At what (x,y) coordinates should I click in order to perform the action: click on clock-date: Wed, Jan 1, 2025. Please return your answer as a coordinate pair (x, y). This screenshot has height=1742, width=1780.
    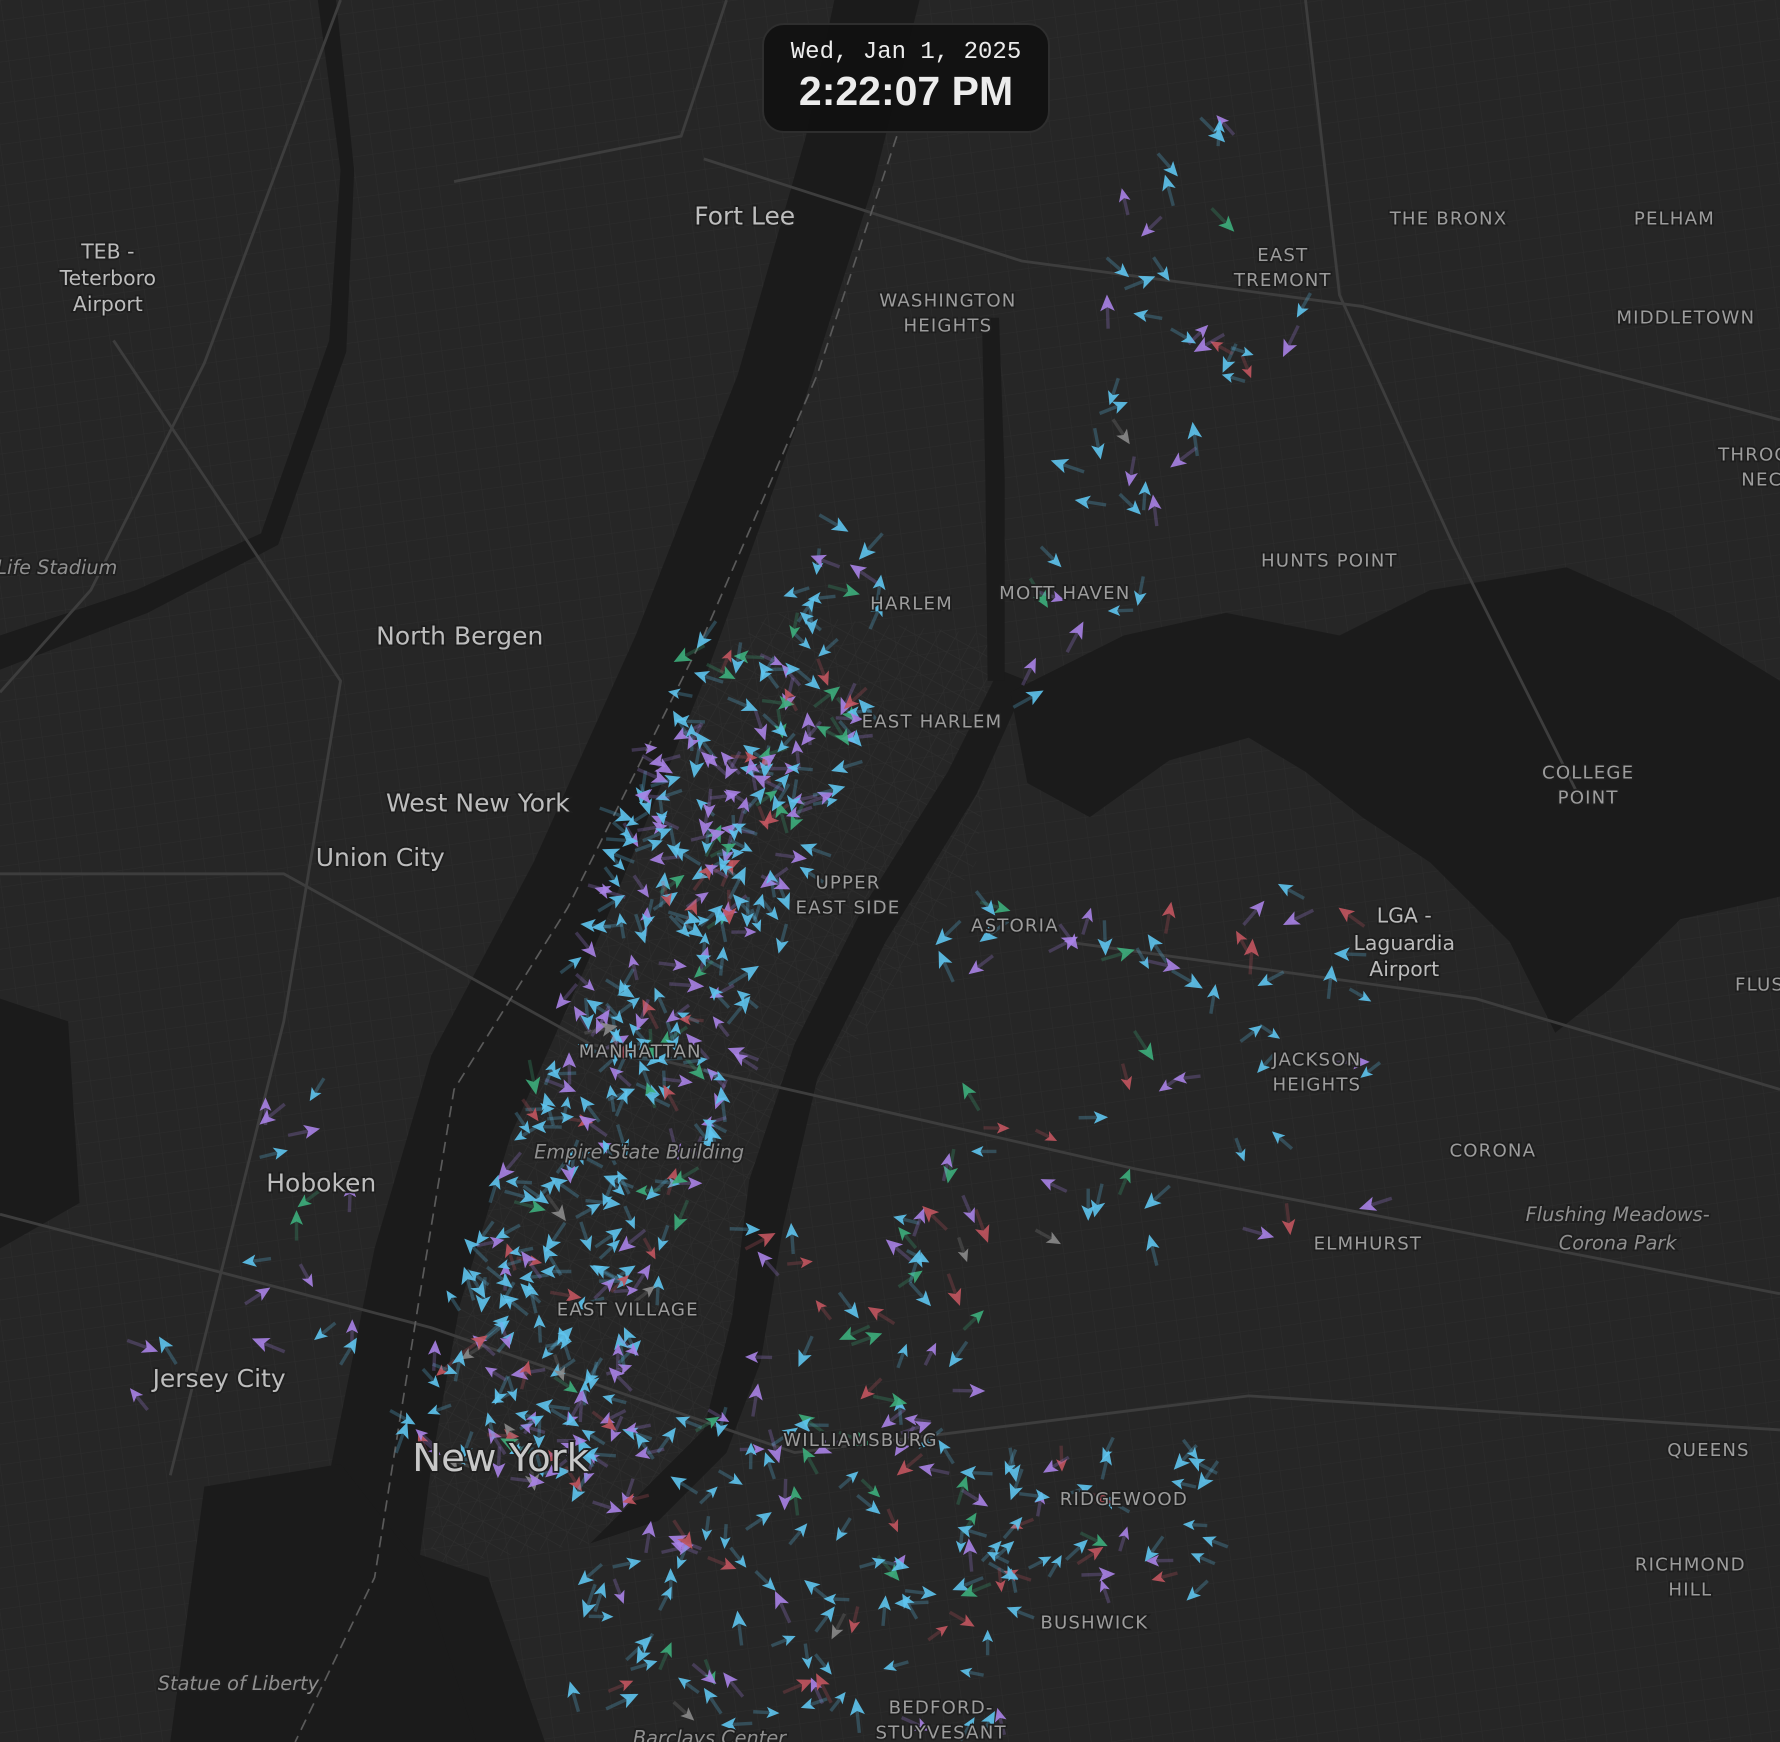
    Looking at the image, I should click on (906, 52).